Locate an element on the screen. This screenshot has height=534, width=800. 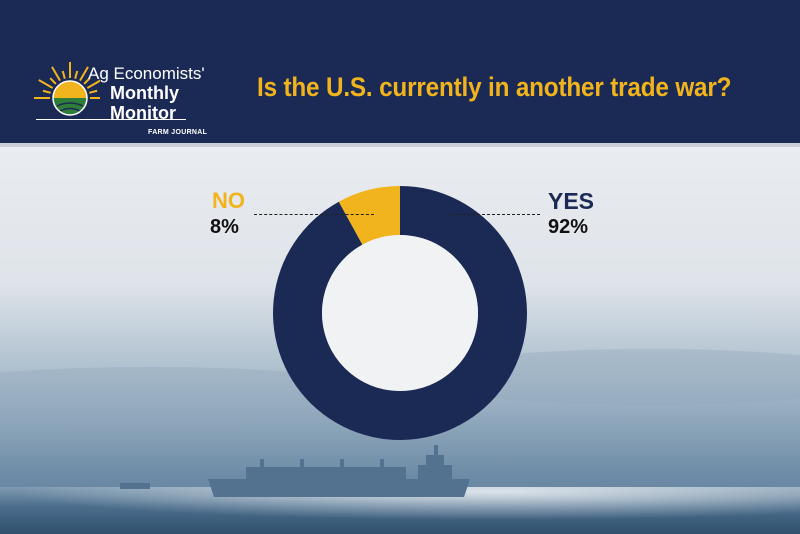
logo-title-line3: Monitor is located at coordinates (143, 113).